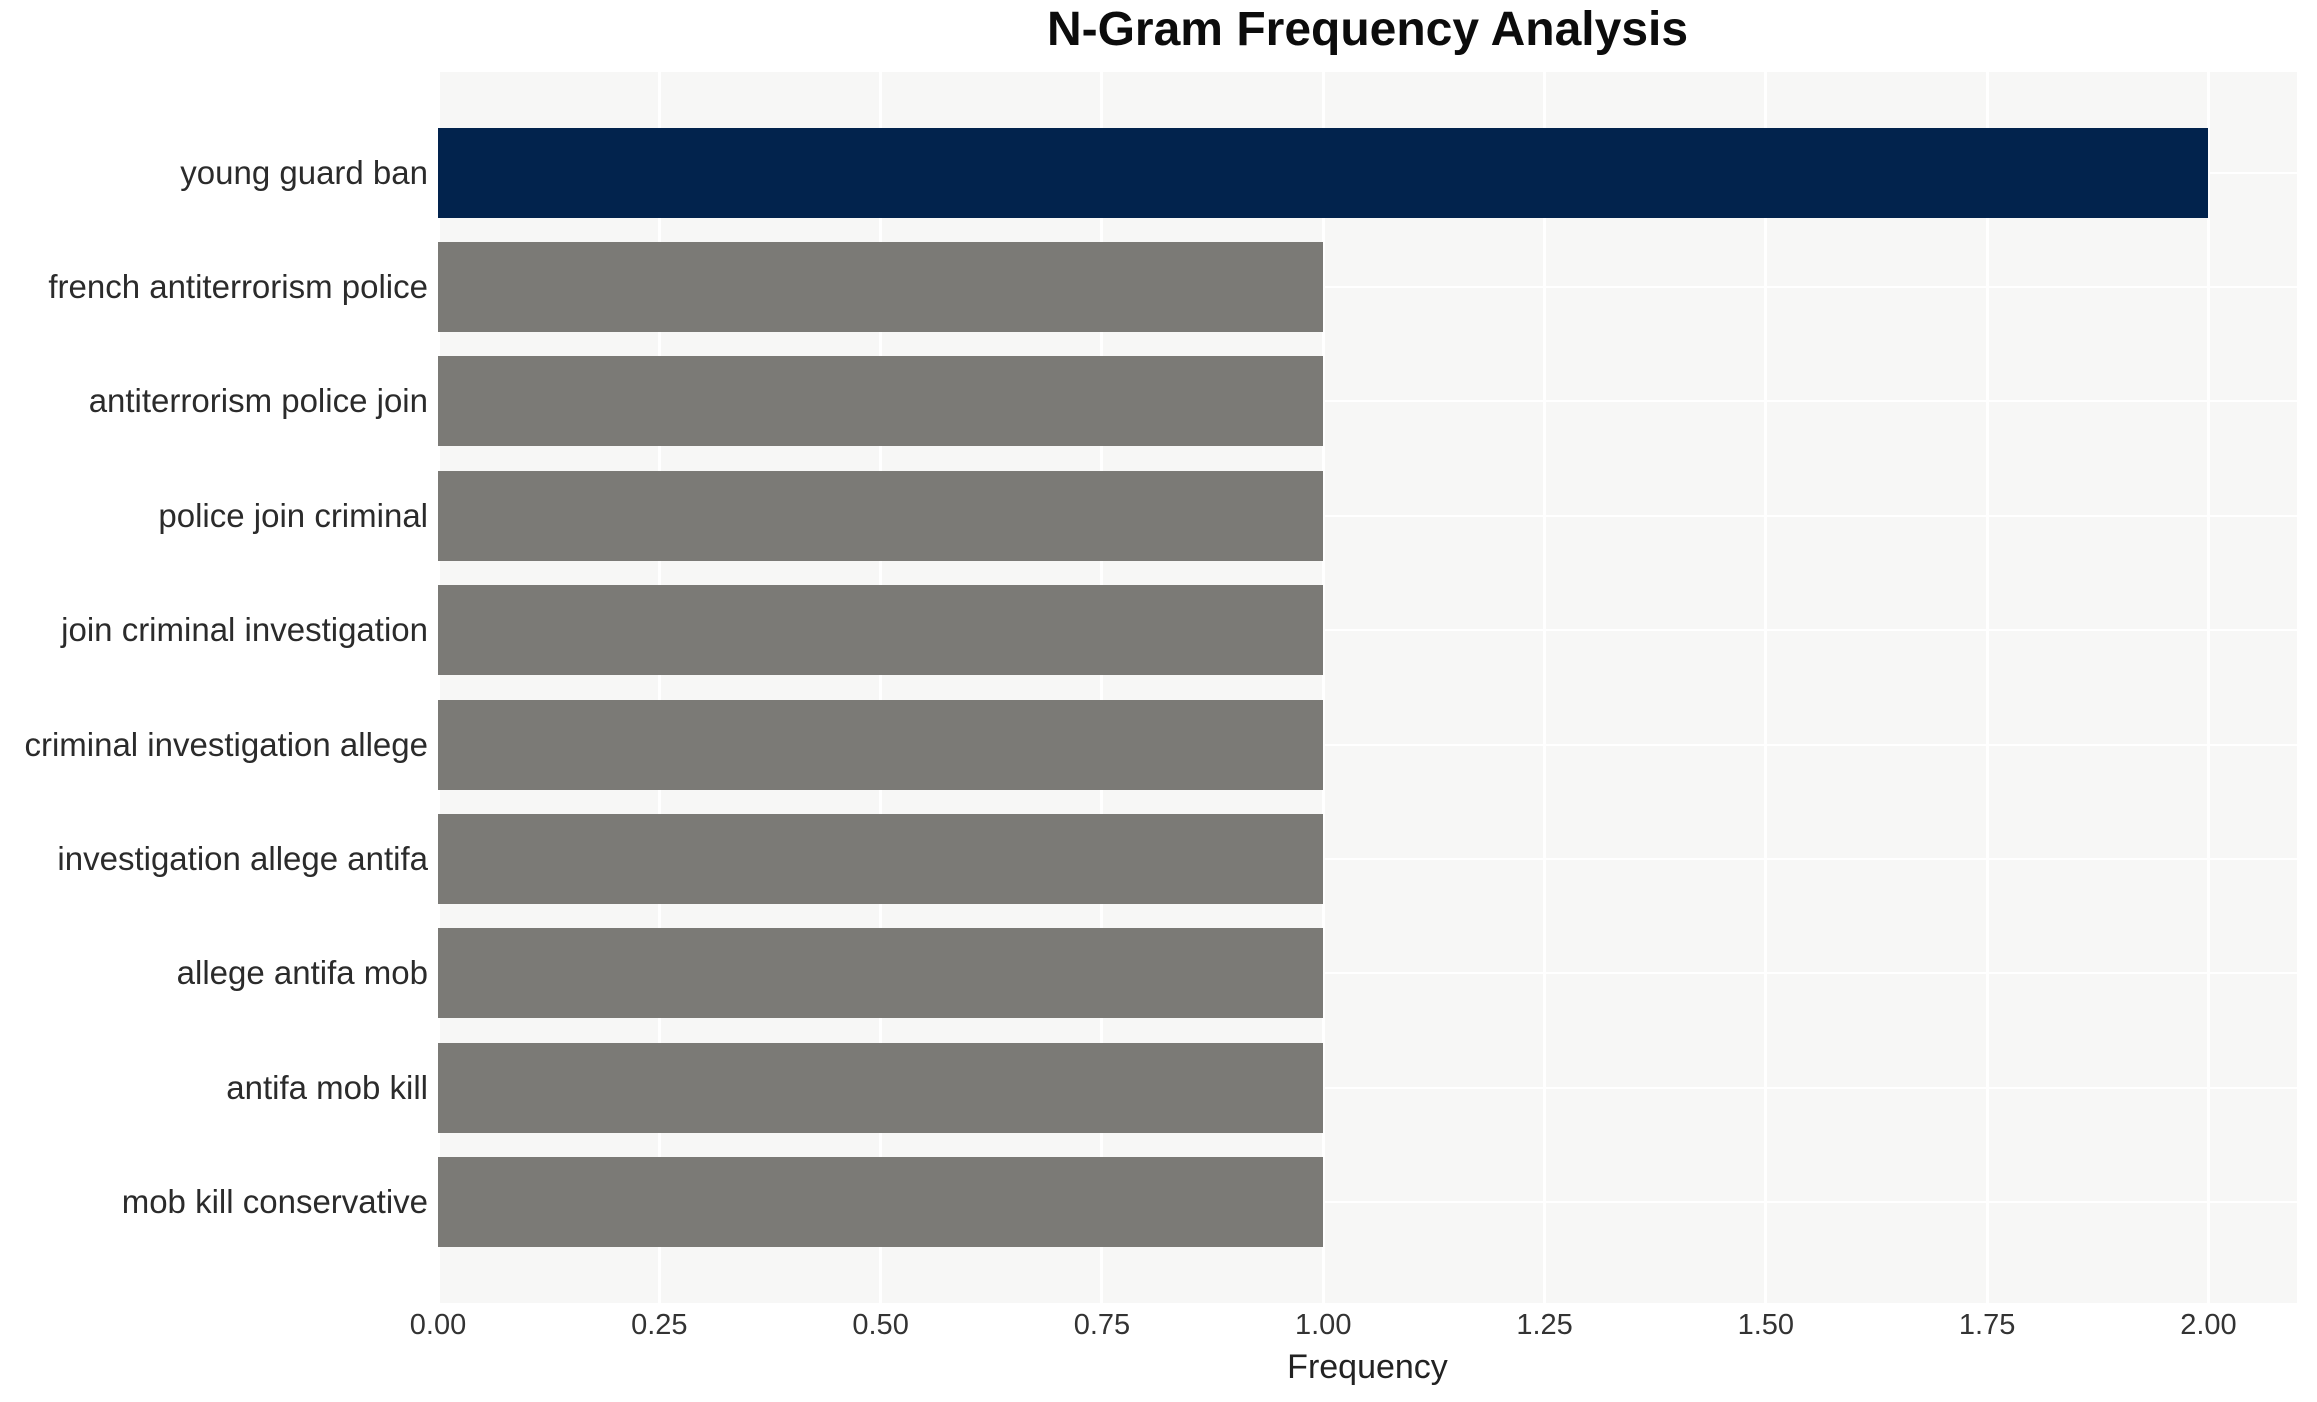 The width and height of the screenshot is (2317, 1402). What do you see at coordinates (242, 858) in the screenshot?
I see `y-tick-label: investigation allege antifa` at bounding box center [242, 858].